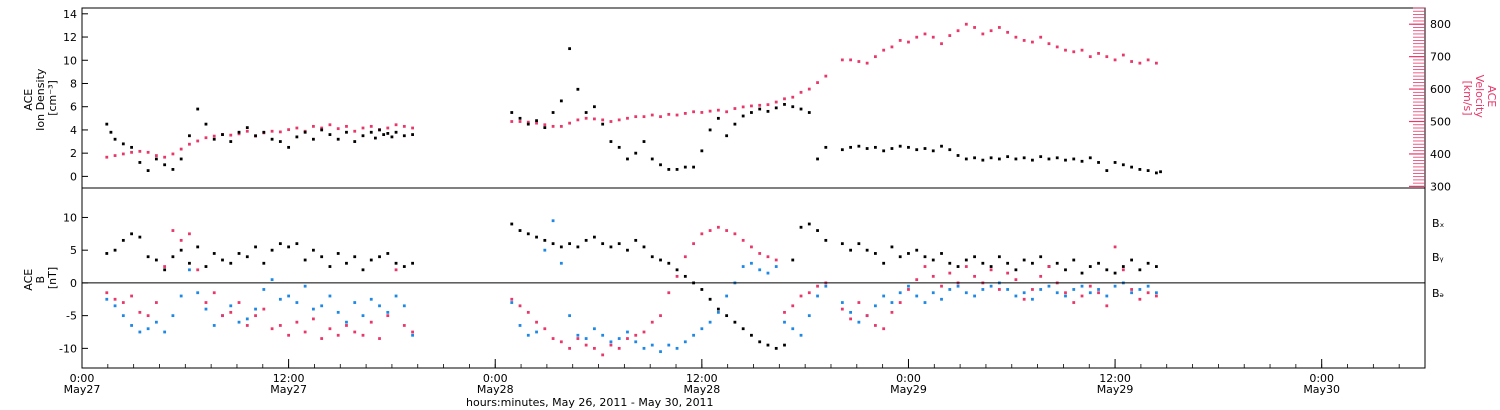 Image resolution: width=1500 pixels, height=410 pixels. I want to click on top-ylabel-line-2: Ion Density, so click(40, 99).